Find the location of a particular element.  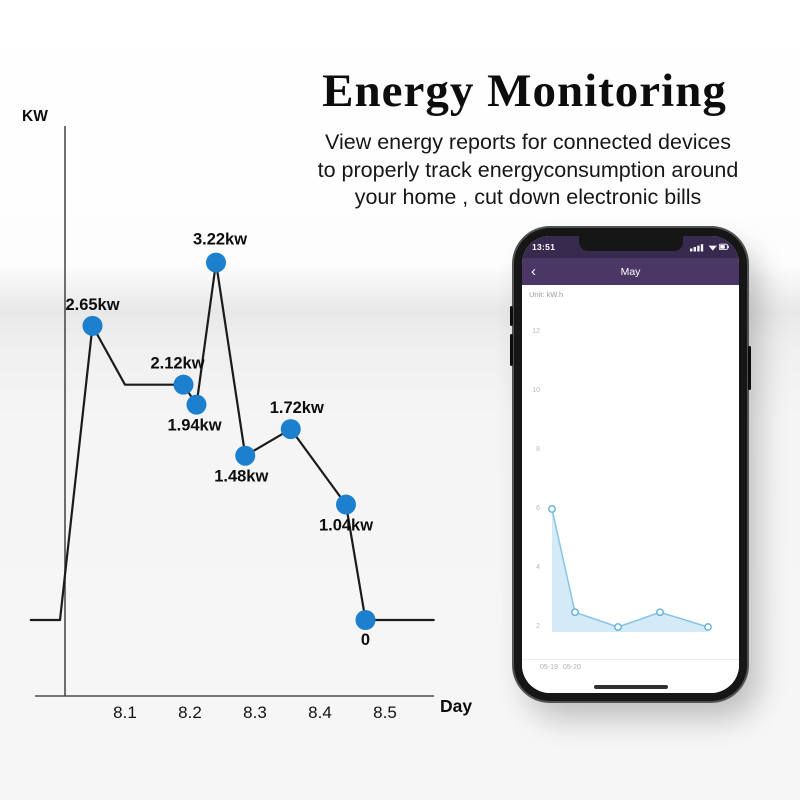

monthly-area-chart is located at coordinates (630, 568).